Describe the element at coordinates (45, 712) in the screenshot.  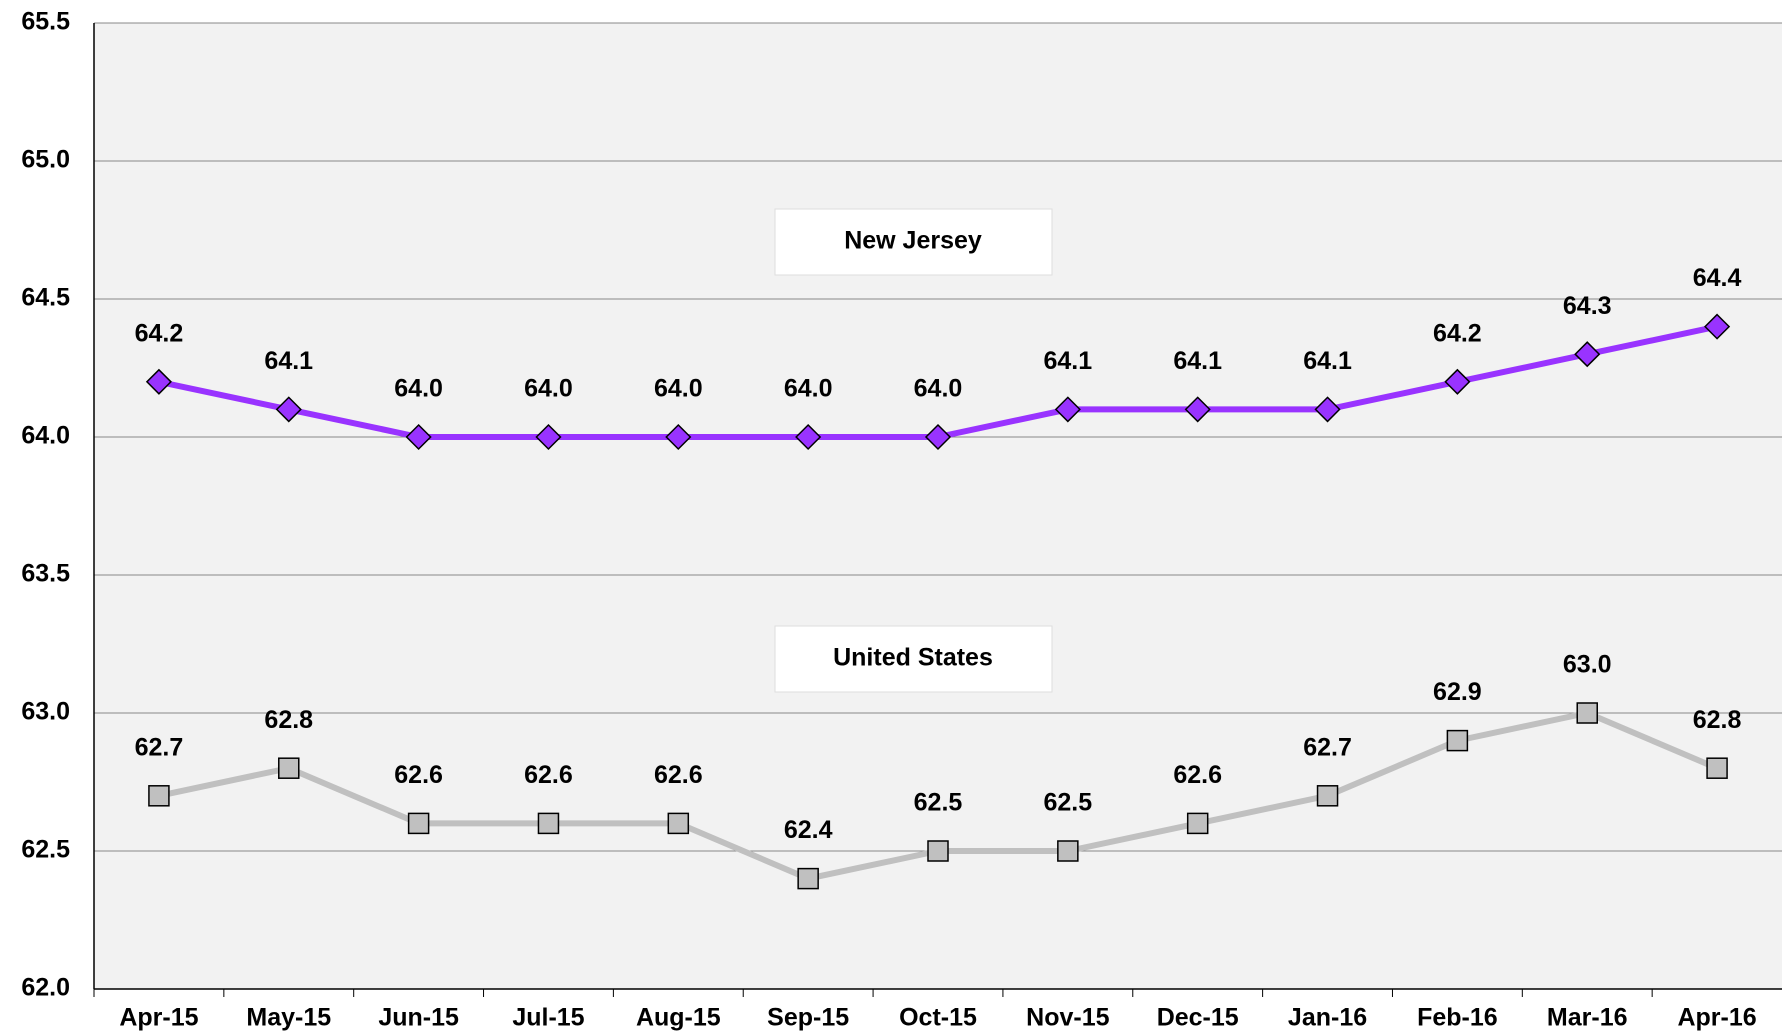
I see `y-tick-label: 63.0` at that location.